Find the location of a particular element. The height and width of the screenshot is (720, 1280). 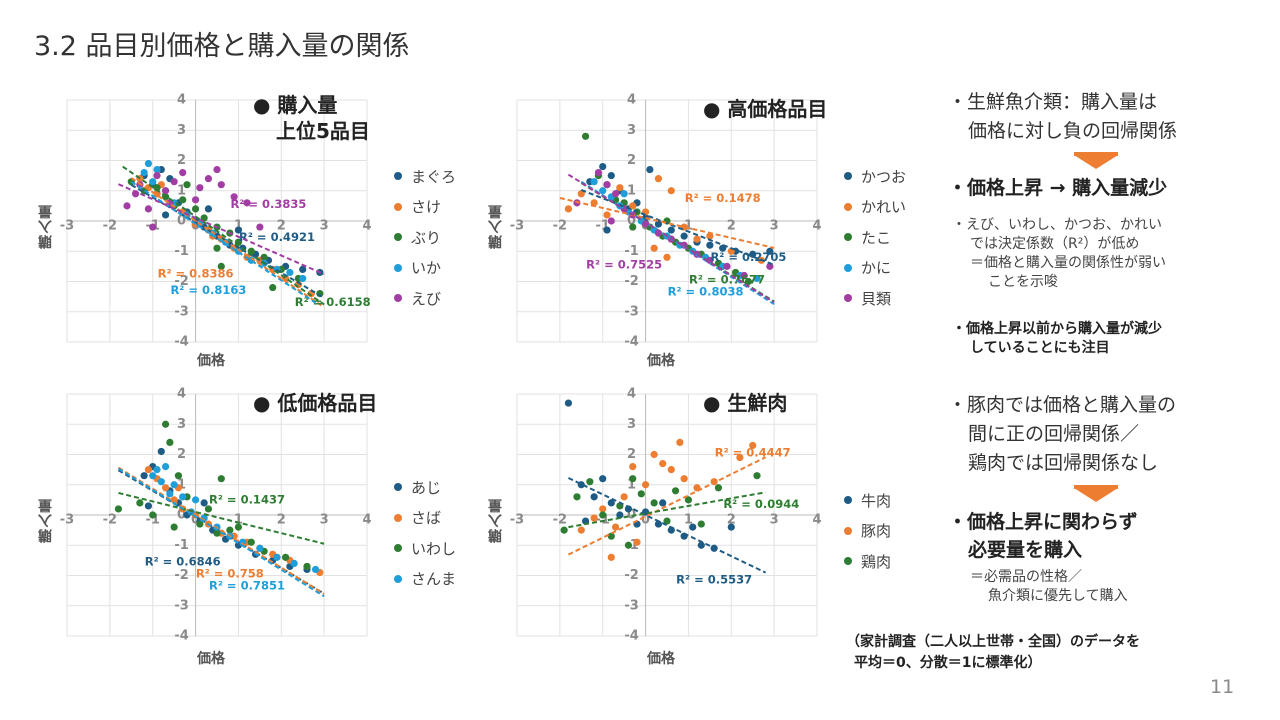

arrow-bar is located at coordinates (1096, 487).